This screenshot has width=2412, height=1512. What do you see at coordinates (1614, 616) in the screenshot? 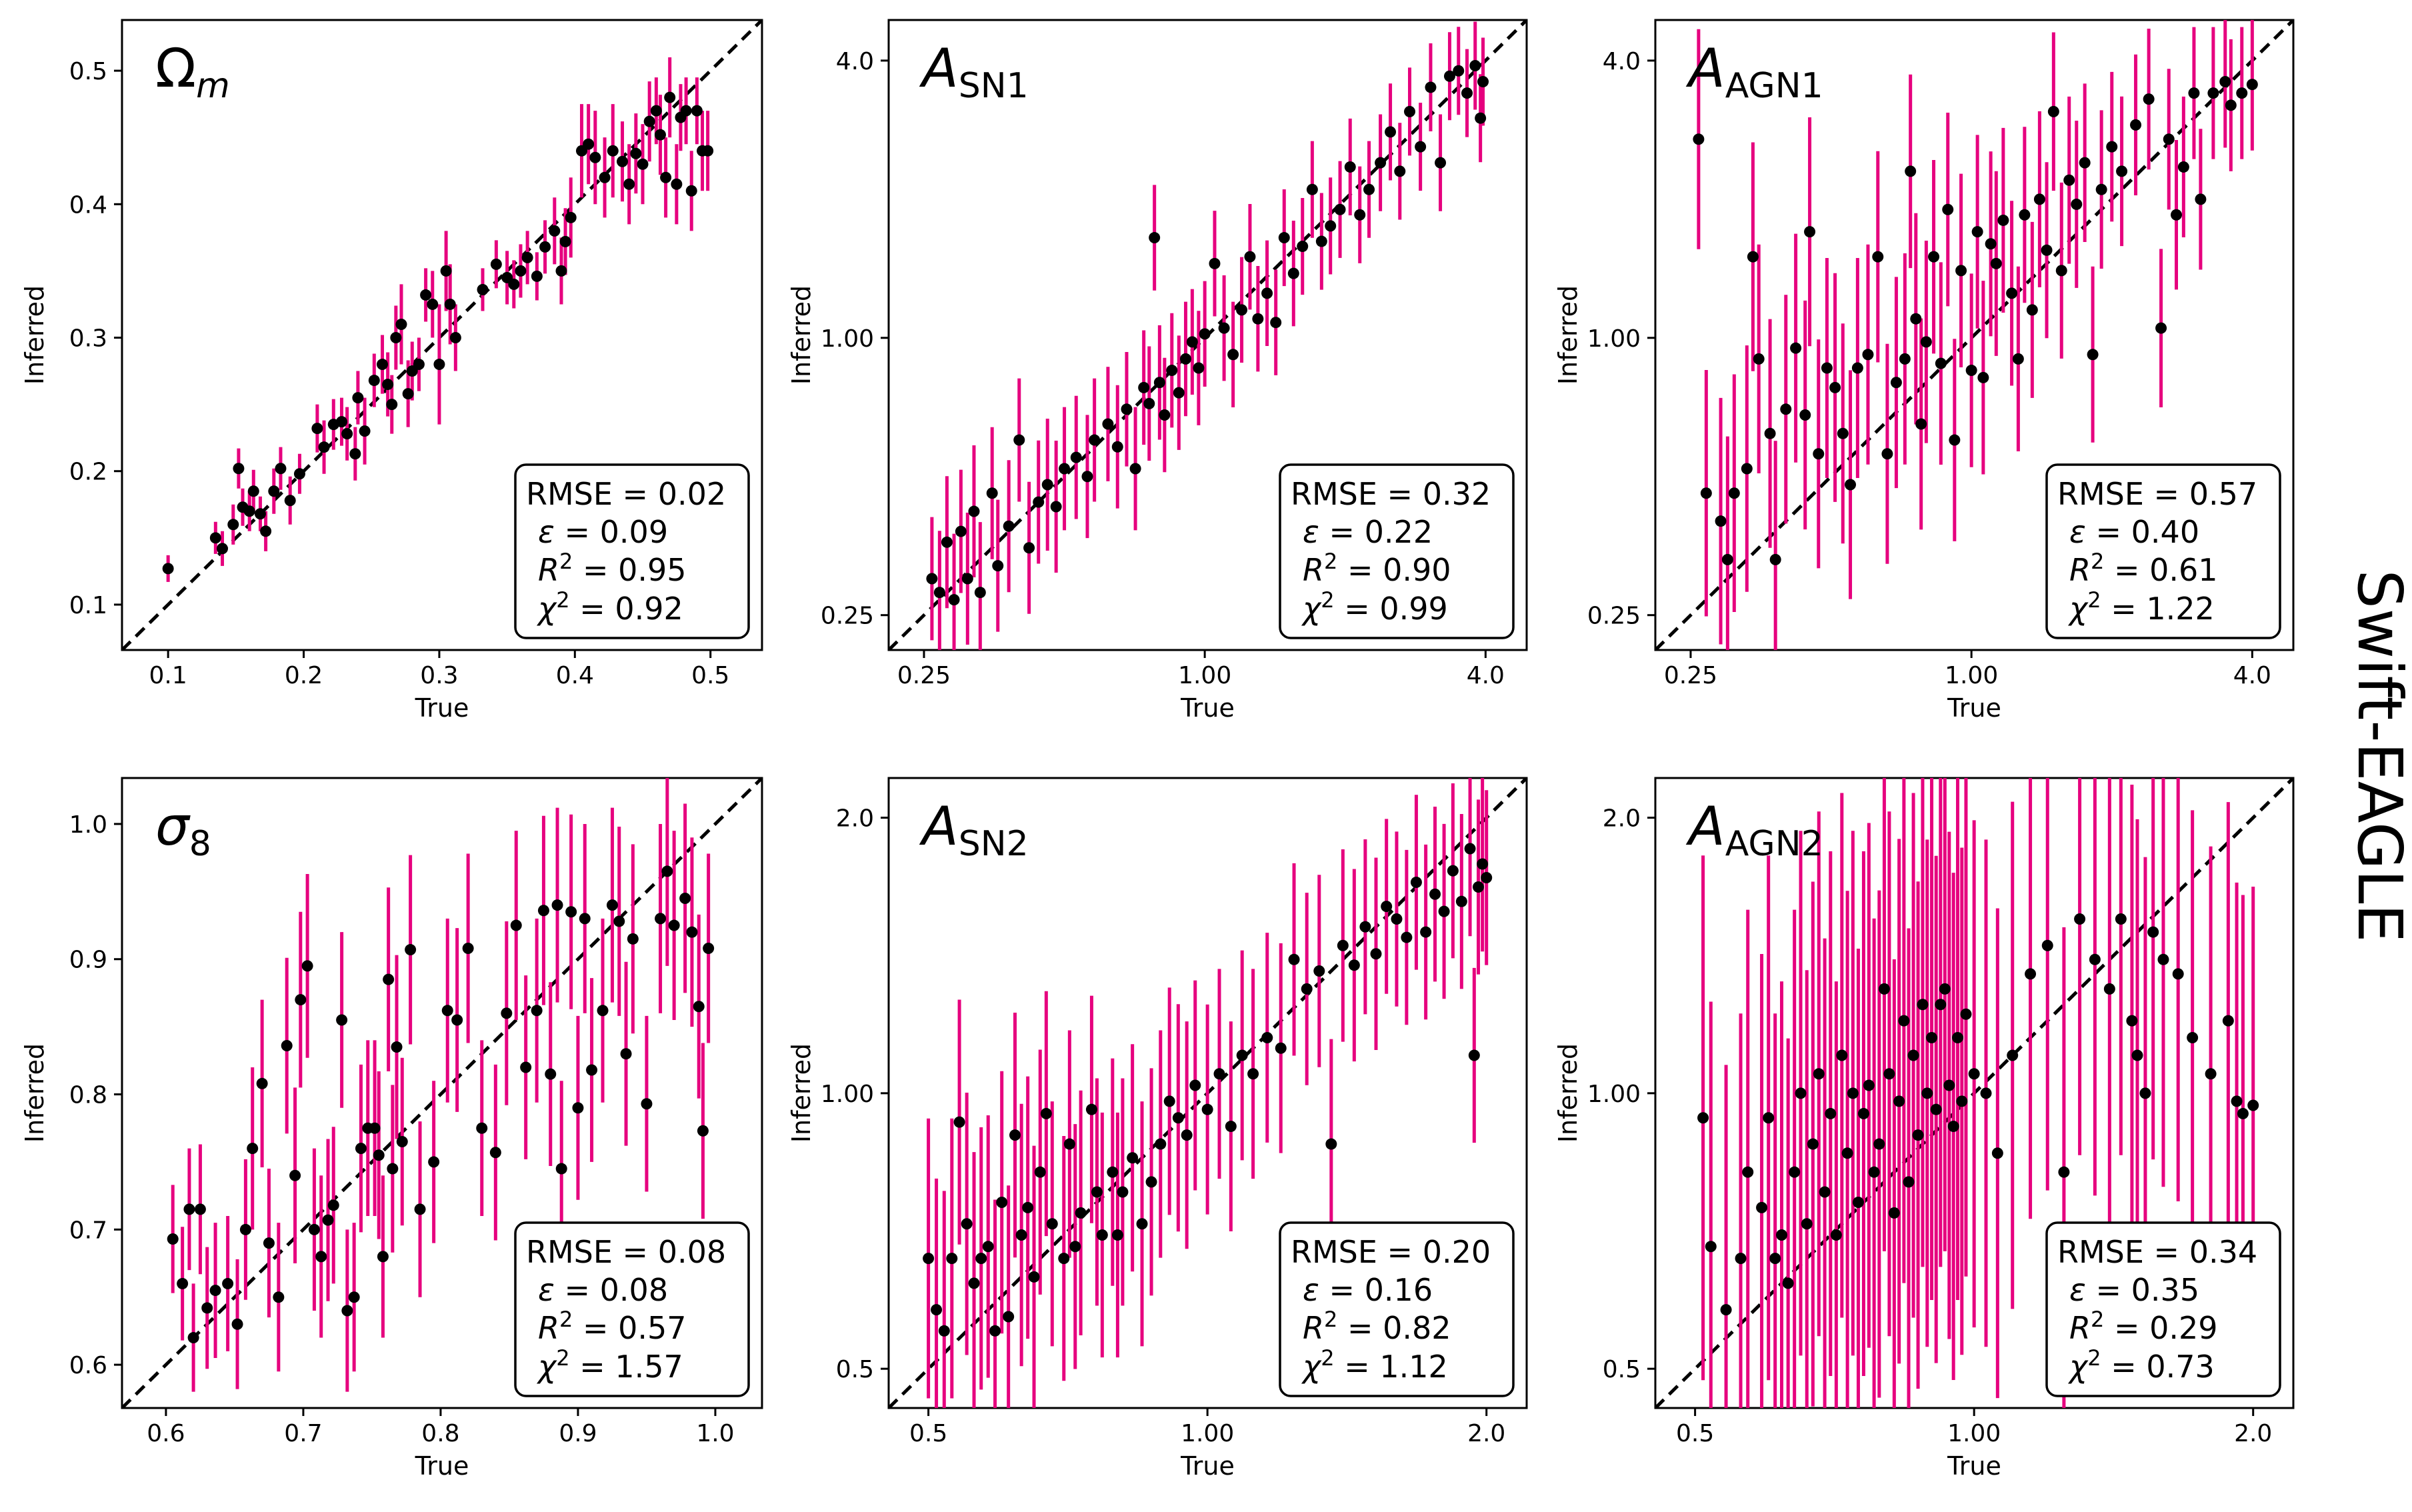
I see `y-tick-label: 0.25` at bounding box center [1614, 616].